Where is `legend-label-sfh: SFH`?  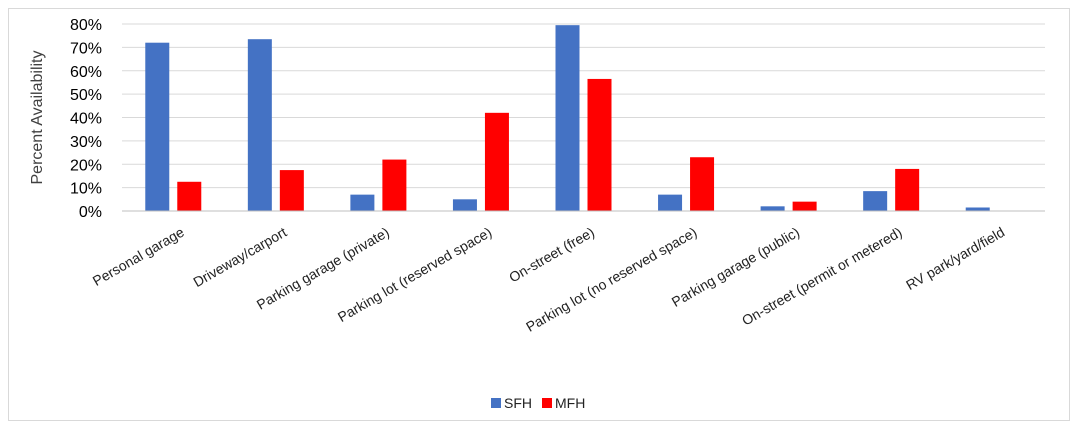 legend-label-sfh: SFH is located at coordinates (518, 403).